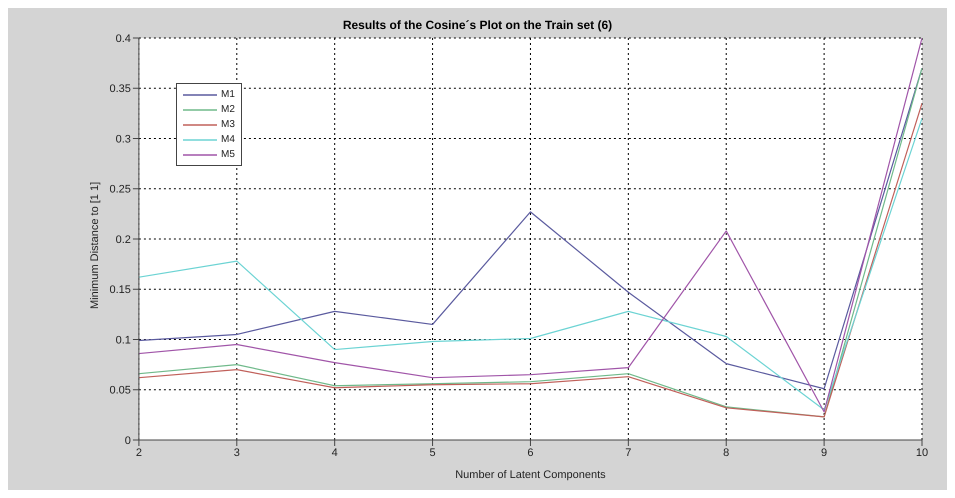  What do you see at coordinates (120, 89) in the screenshot?
I see `y-tick-label: 0.35` at bounding box center [120, 89].